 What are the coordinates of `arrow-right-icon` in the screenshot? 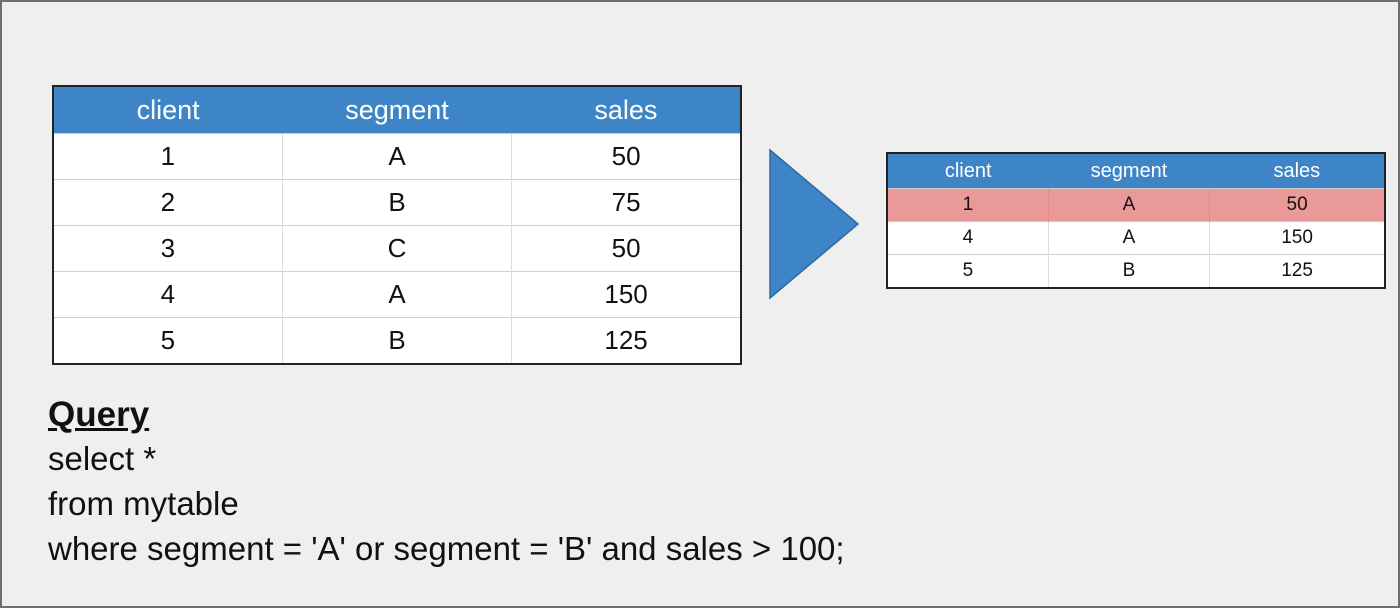 It's located at (814, 224).